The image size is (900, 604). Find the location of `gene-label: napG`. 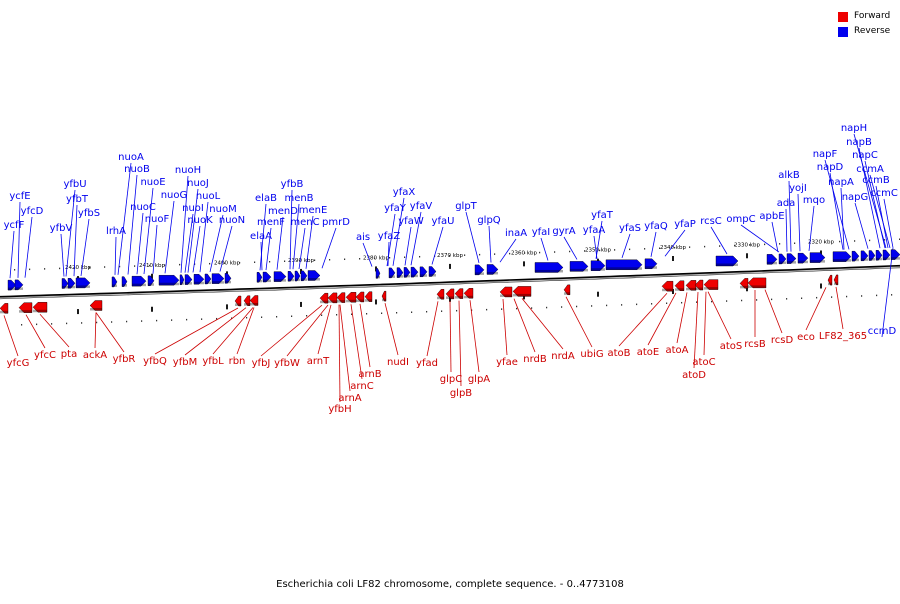

gene-label: napG is located at coordinates (855, 197).